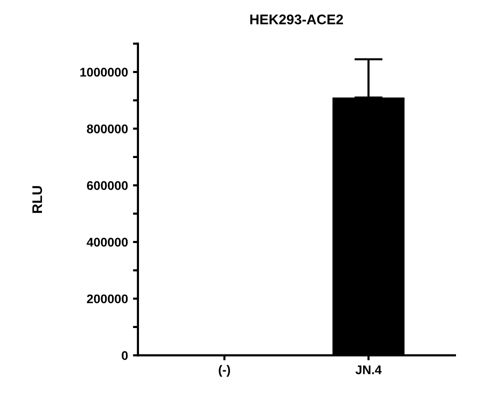 The height and width of the screenshot is (397, 484). What do you see at coordinates (107, 299) in the screenshot?
I see `y-tick-label: 200000` at bounding box center [107, 299].